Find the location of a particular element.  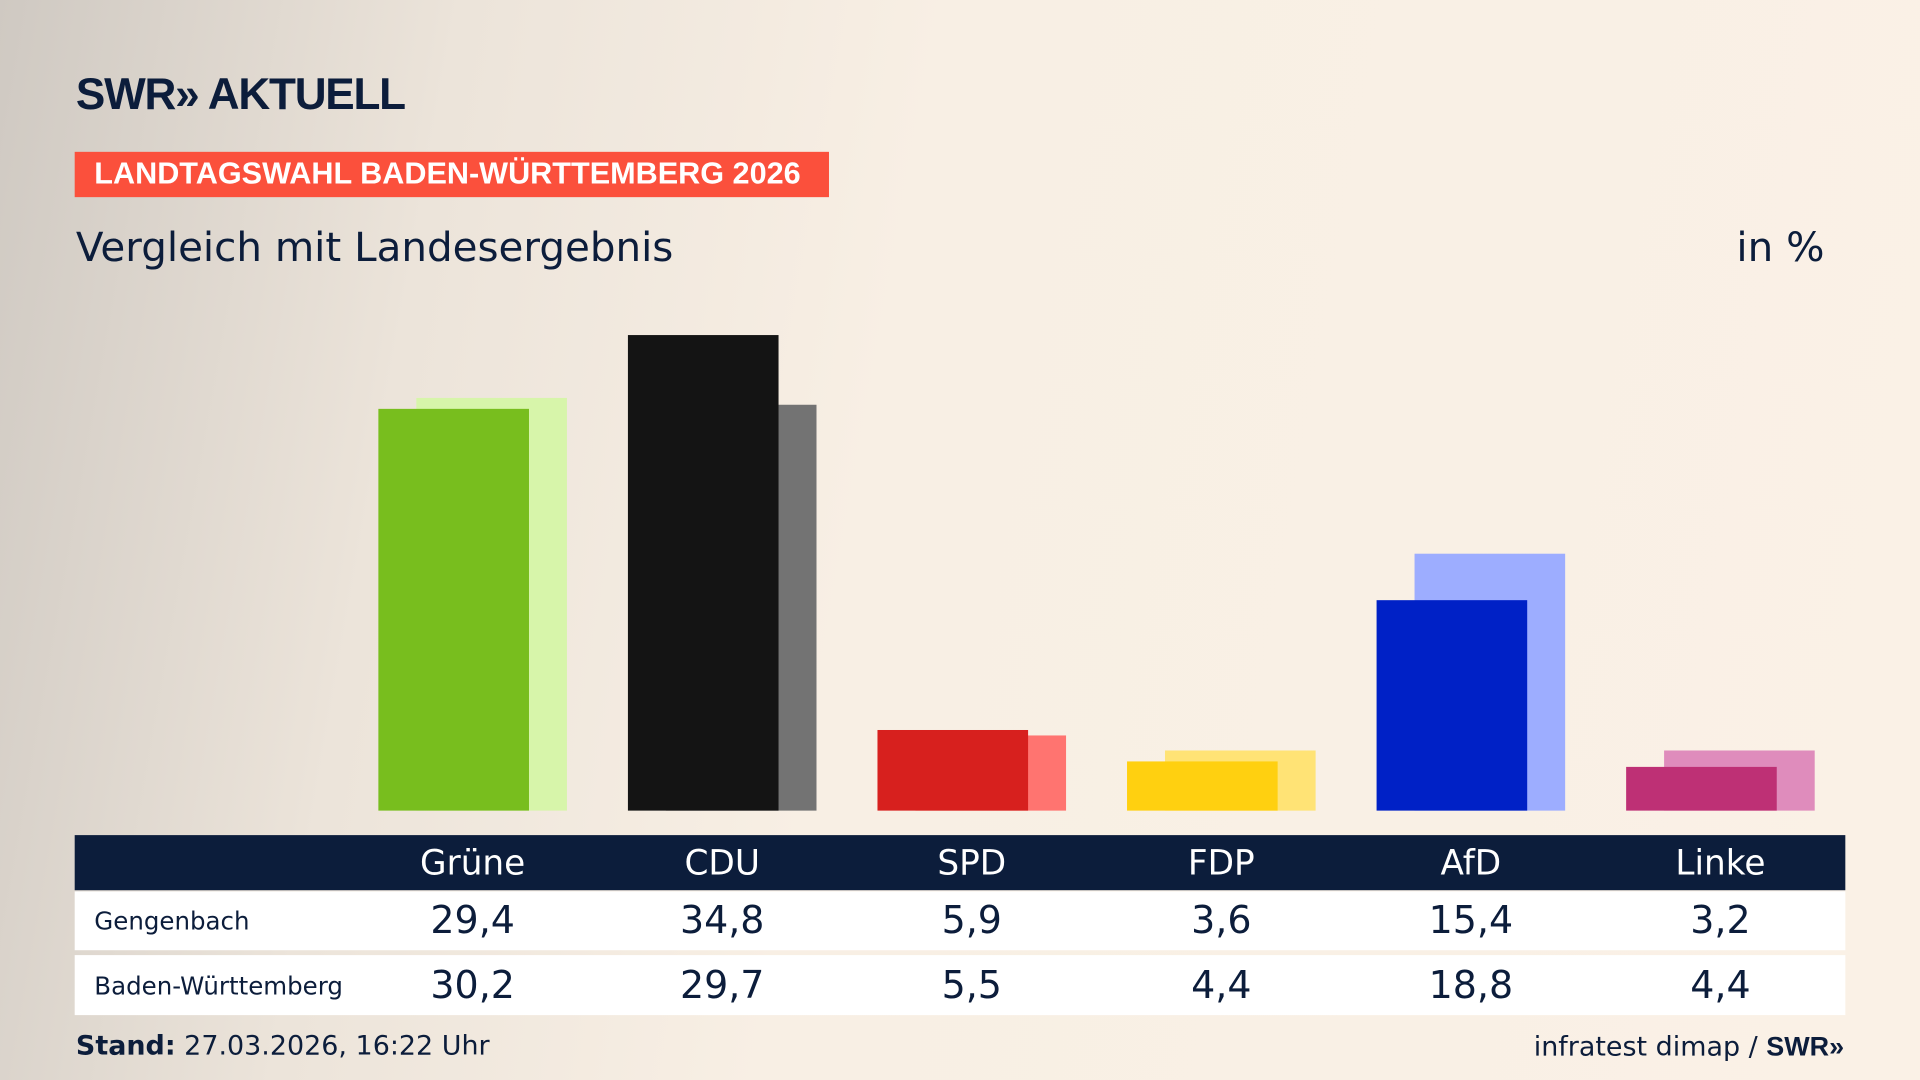

value-label: 30,2 is located at coordinates (472, 985).